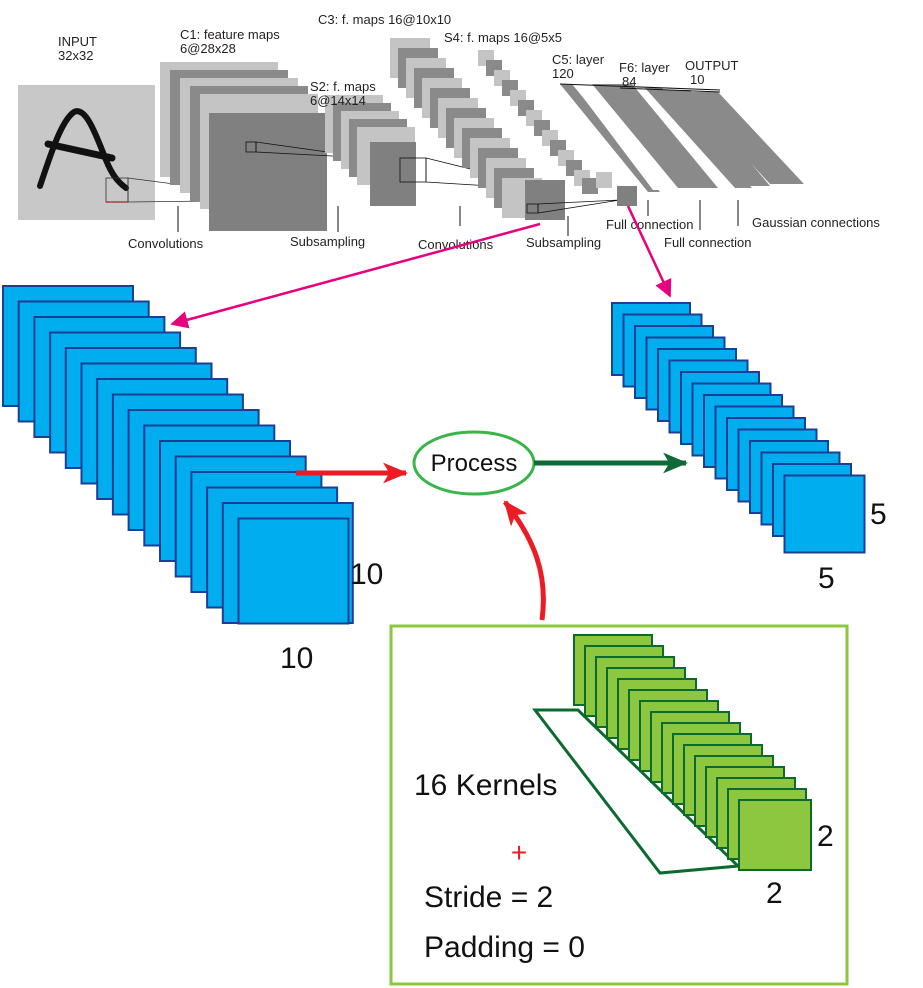 The height and width of the screenshot is (988, 923). I want to click on s2-feature-maps, so click(441, 150).